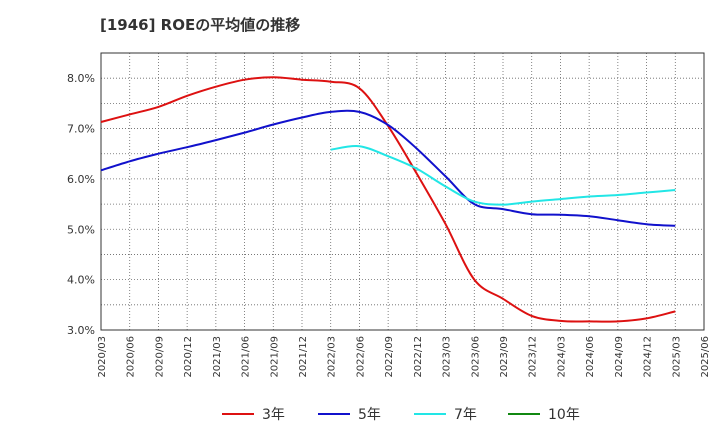 Image resolution: width=720 pixels, height=440 pixels. I want to click on x-tick-label: 2023/03, so click(447, 357).